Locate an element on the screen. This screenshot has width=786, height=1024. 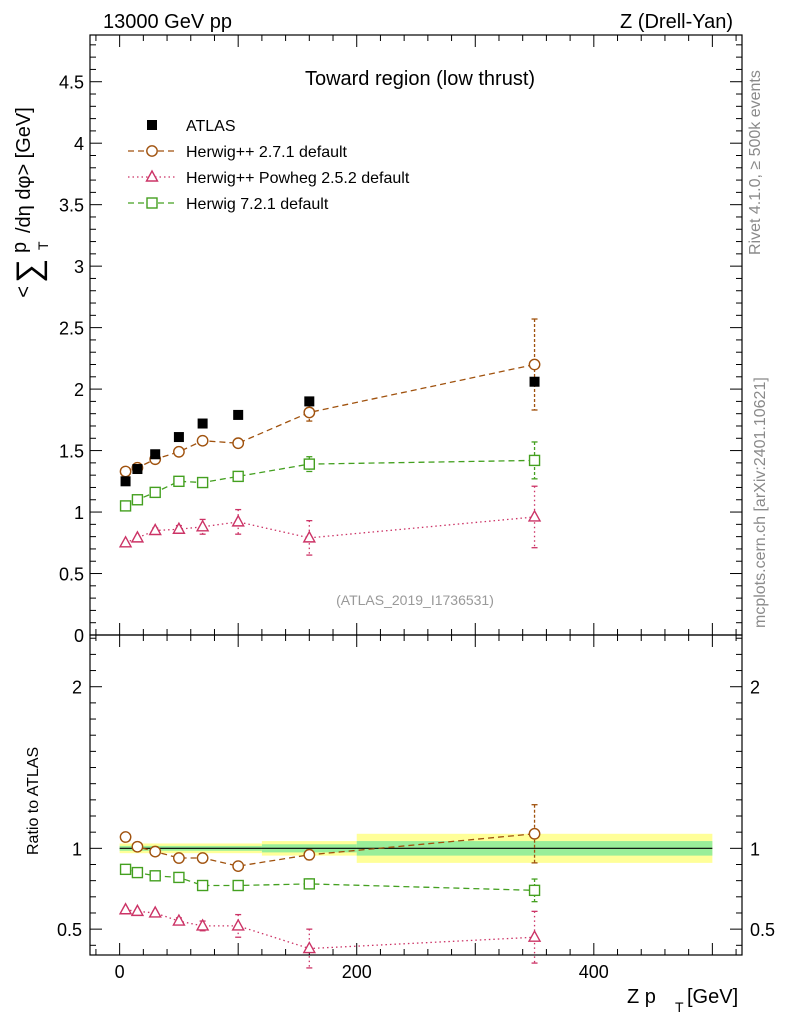
legend-label: Herwig++ 2.7.1 default is located at coordinates (267, 152).